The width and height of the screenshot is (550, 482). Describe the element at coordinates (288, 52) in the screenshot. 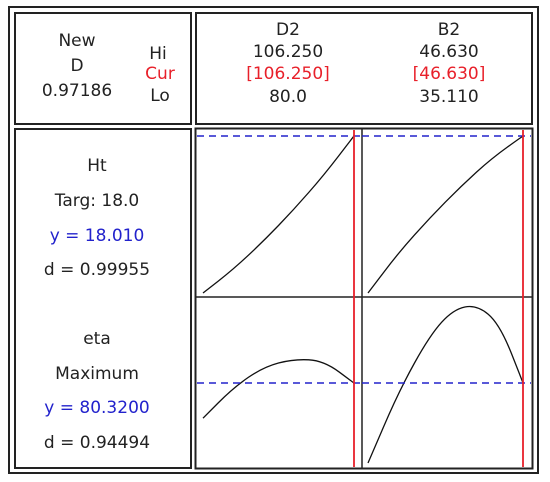

I see `factor-hi-d2: 106.250` at that location.